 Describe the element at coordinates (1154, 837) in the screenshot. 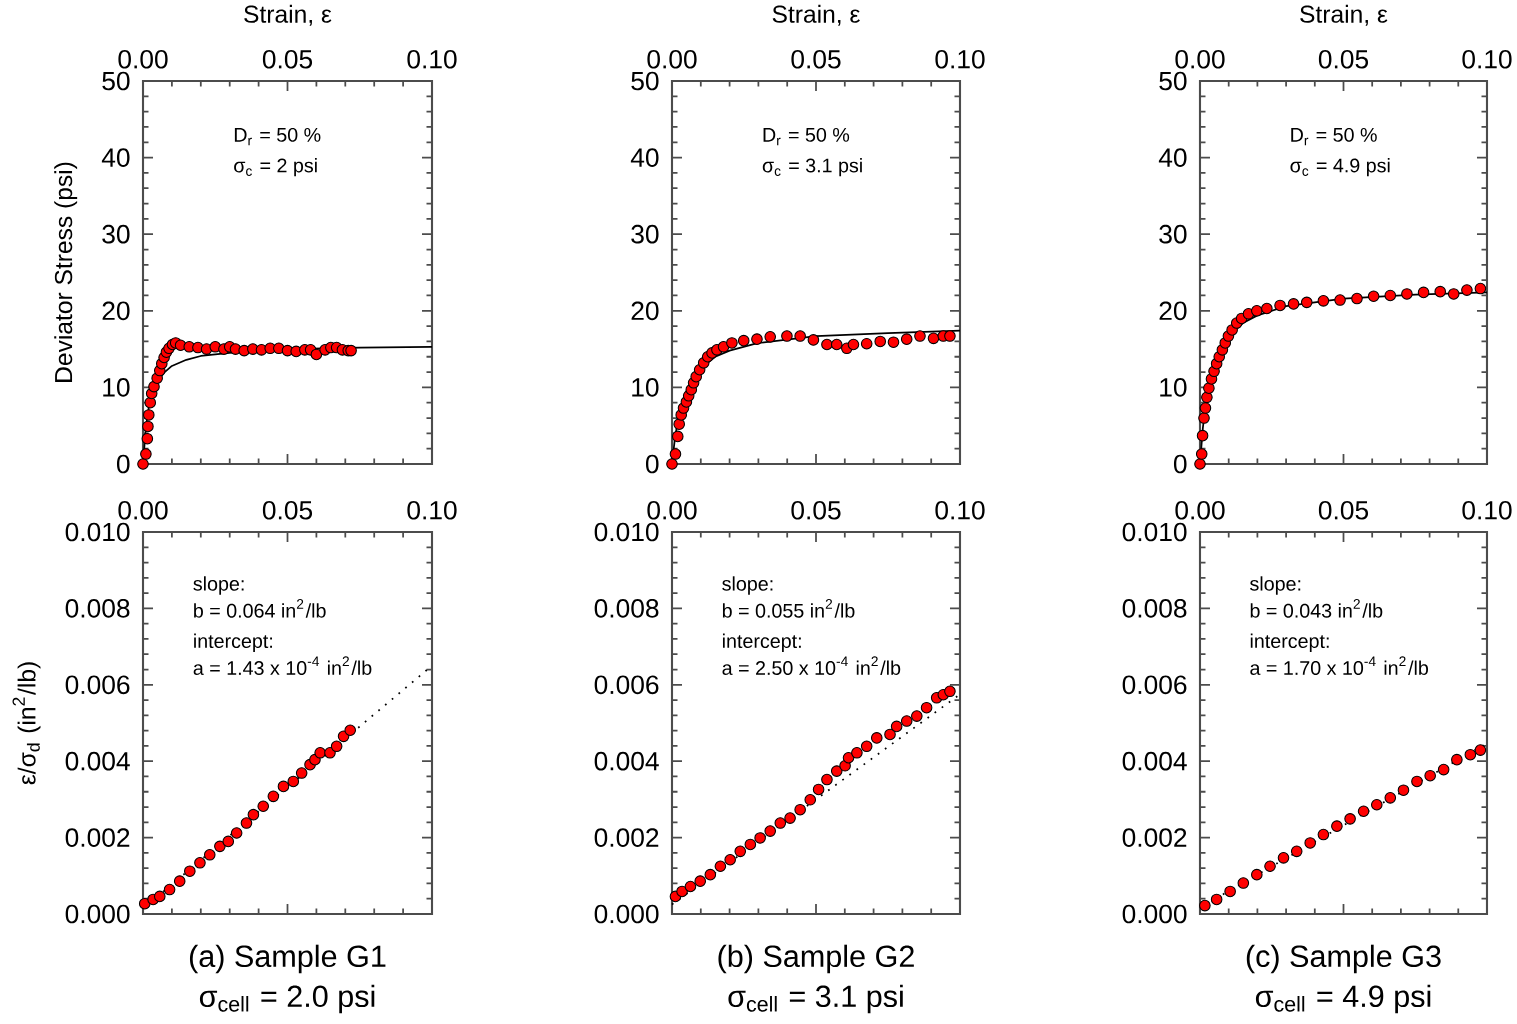

I see `y-tick-label: 0.002` at that location.